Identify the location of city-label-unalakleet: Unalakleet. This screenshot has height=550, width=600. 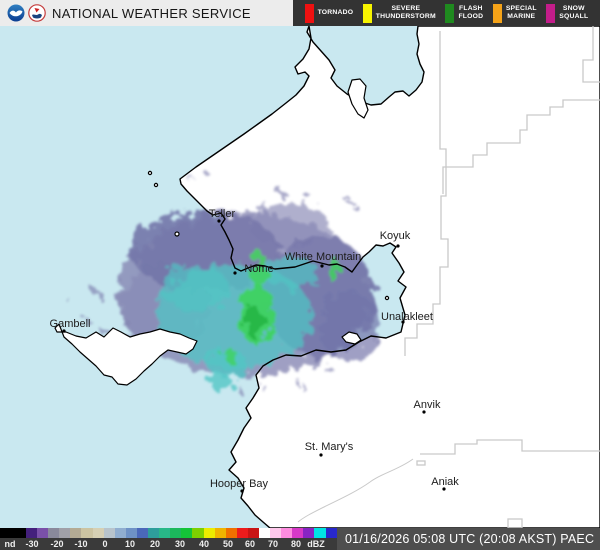
(407, 317).